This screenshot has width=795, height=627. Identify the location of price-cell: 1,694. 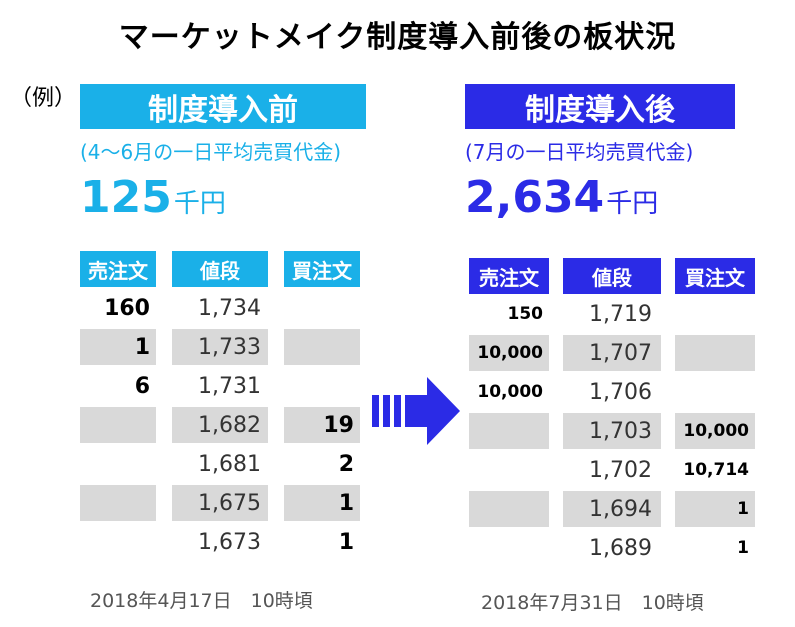
(612, 509).